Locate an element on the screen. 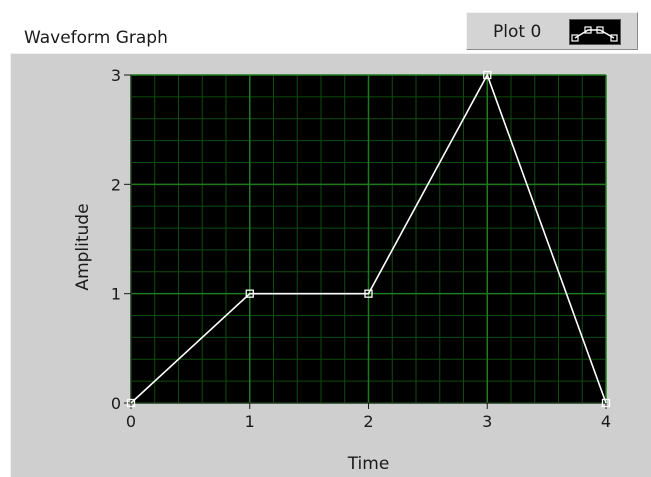  plot-style-swatch-icon is located at coordinates (595, 32).